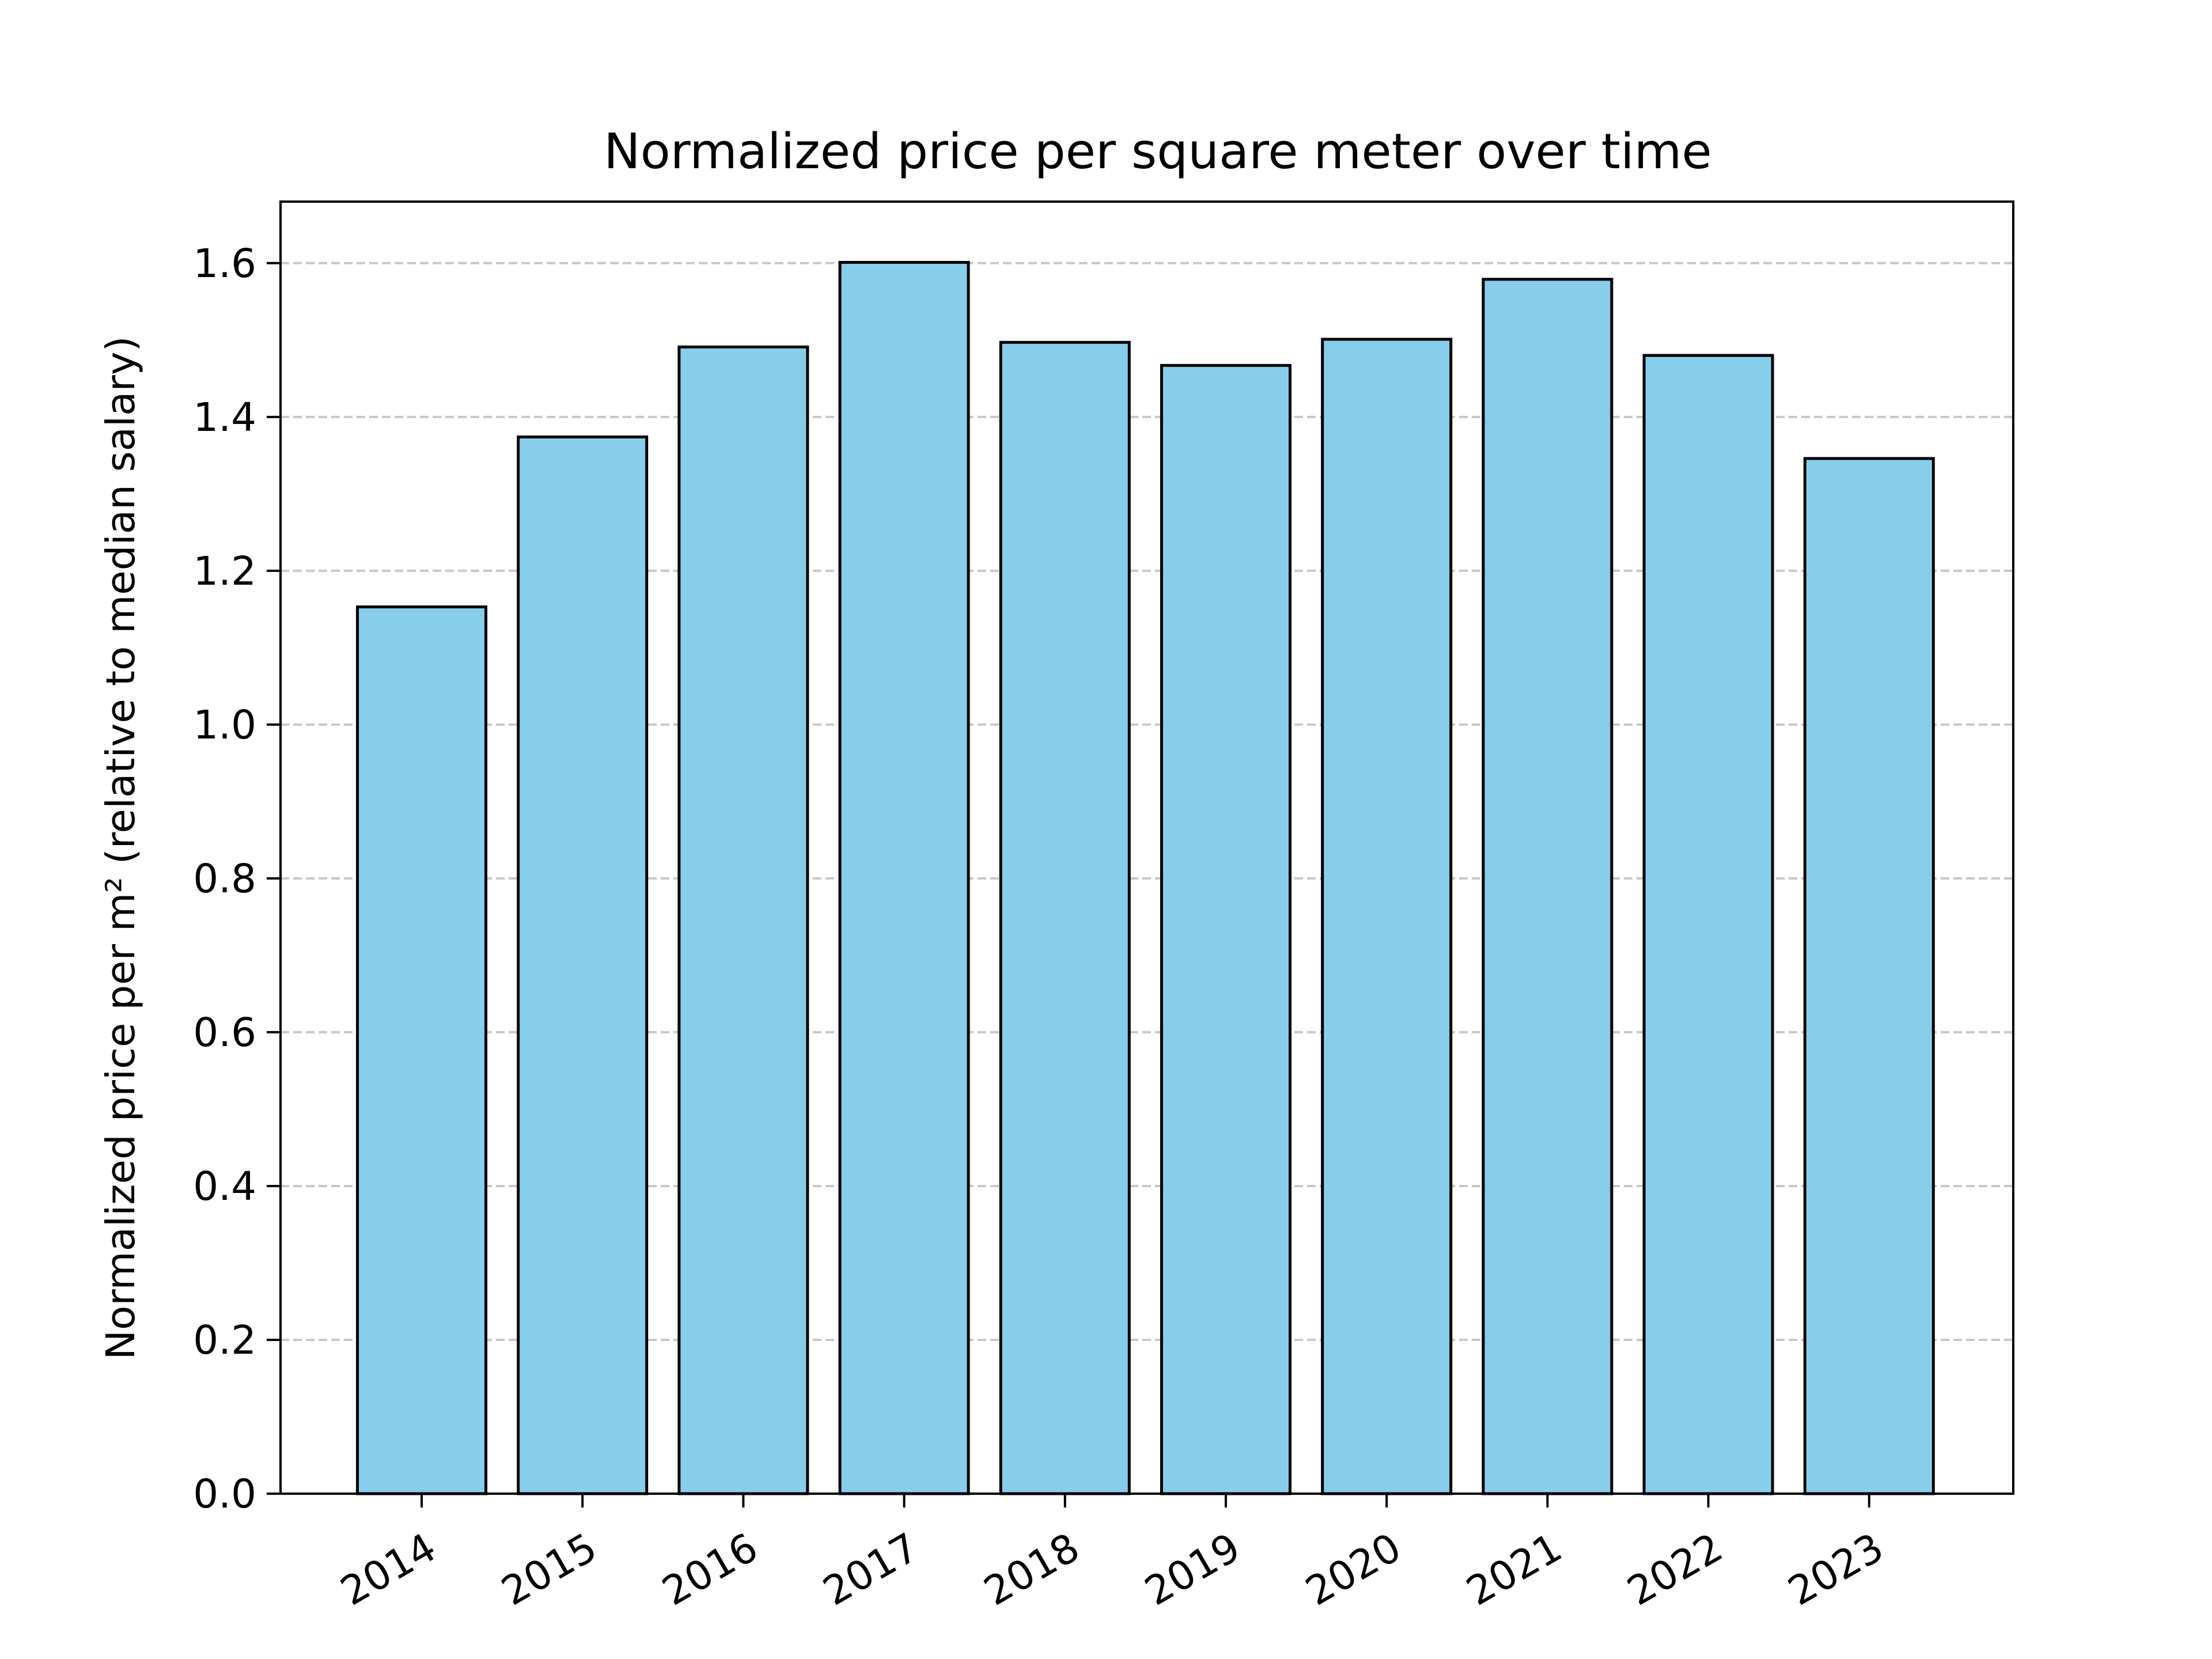 This screenshot has height=1659, width=2212. I want to click on x-tick-label: 2021, so click(1514, 1569).